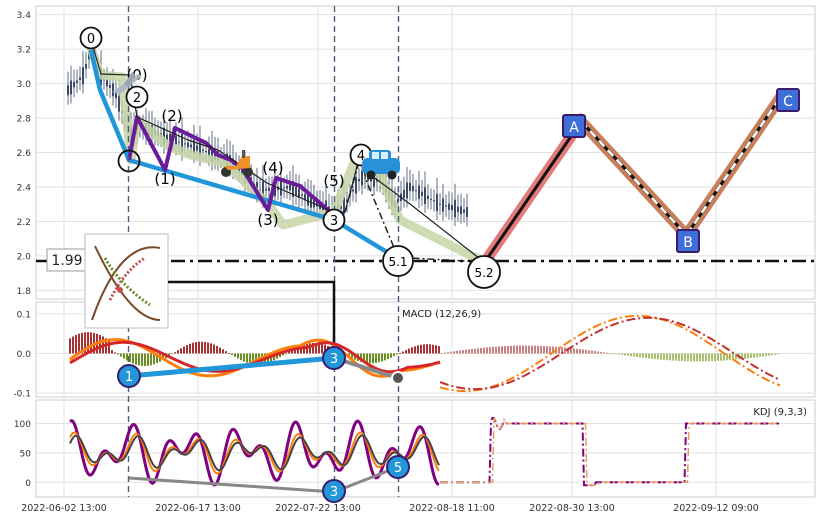  What do you see at coordinates (688, 241) in the screenshot?
I see `target-B: B` at bounding box center [688, 241].